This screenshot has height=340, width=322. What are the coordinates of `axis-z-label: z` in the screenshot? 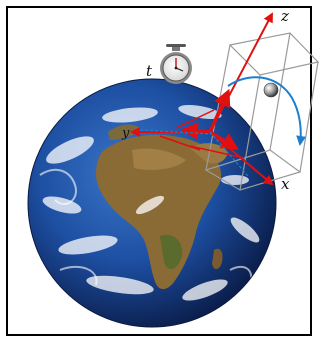 It's located at (284, 16).